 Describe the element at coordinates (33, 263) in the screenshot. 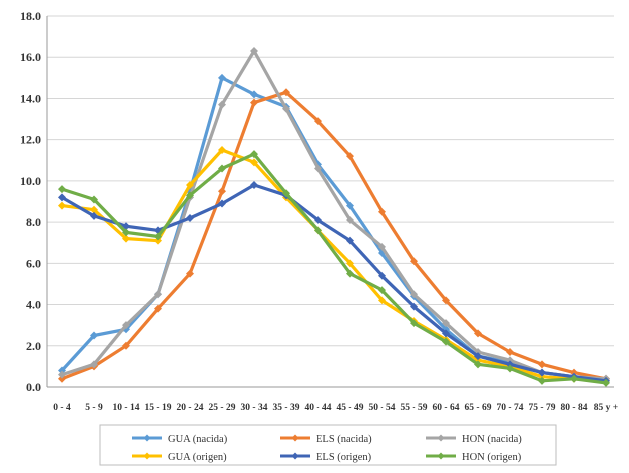

I see `y-tick-label: 6.0` at that location.